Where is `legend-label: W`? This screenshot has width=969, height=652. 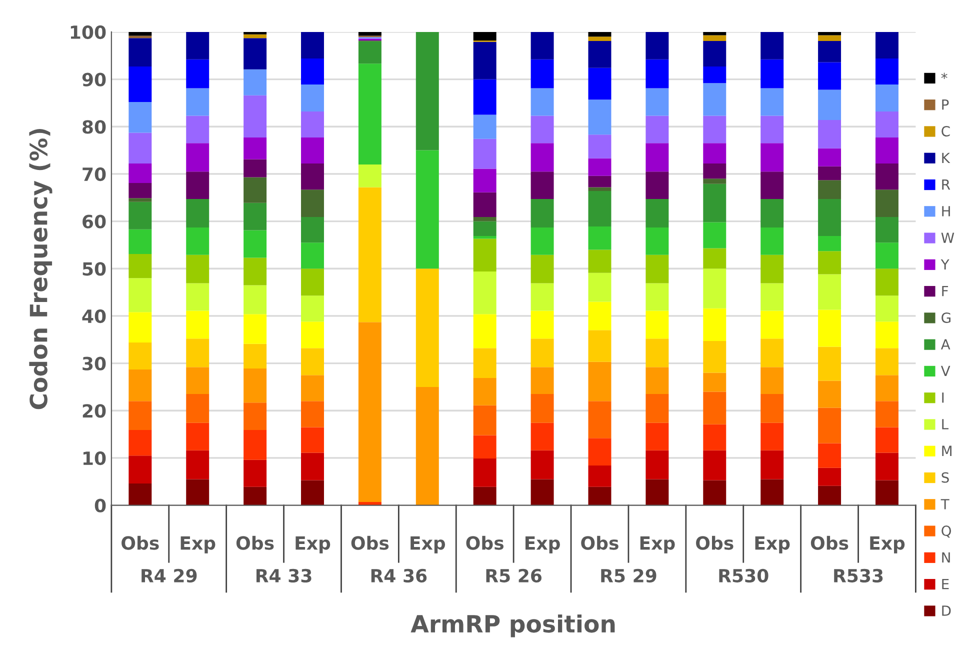 legend-label: W is located at coordinates (947, 237).